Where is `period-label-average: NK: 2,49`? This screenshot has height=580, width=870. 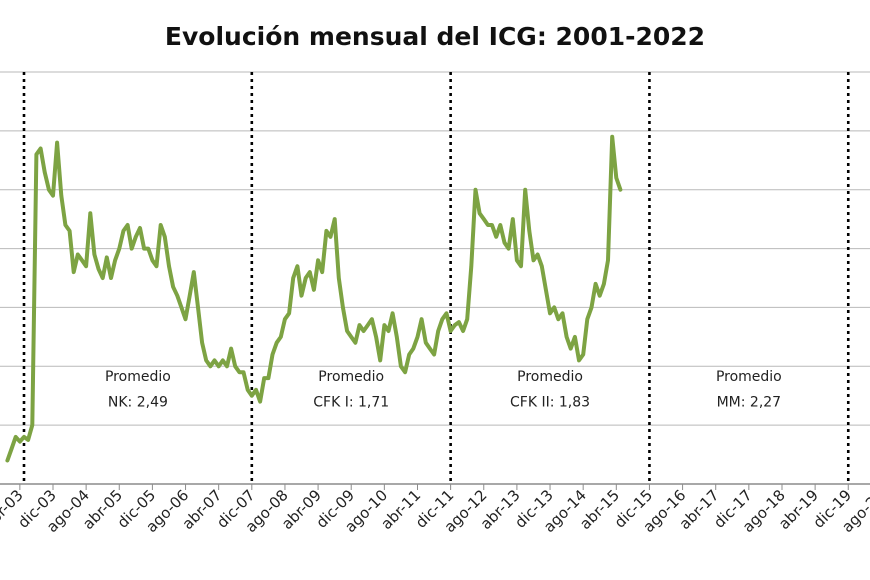 period-label-average: NK: 2,49 is located at coordinates (138, 402).